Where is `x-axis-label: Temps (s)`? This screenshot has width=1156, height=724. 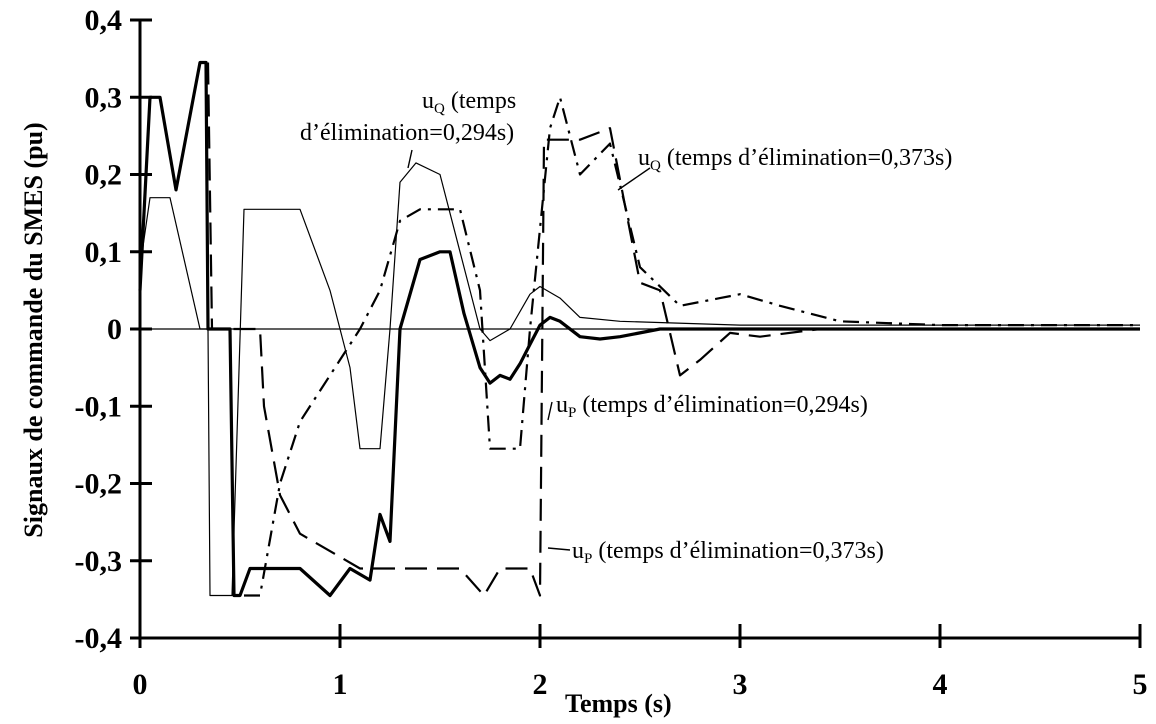 x-axis-label: Temps (s) is located at coordinates (618, 703).